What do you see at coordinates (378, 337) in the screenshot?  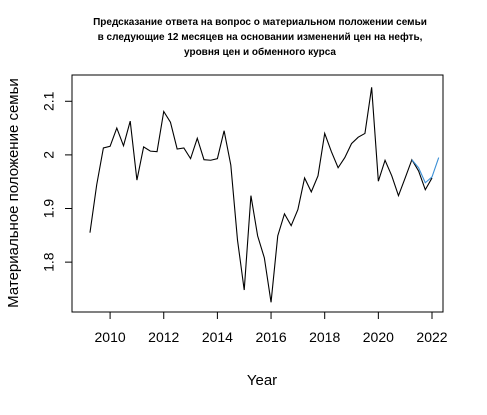 I see `x-tick-label: 2020` at bounding box center [378, 337].